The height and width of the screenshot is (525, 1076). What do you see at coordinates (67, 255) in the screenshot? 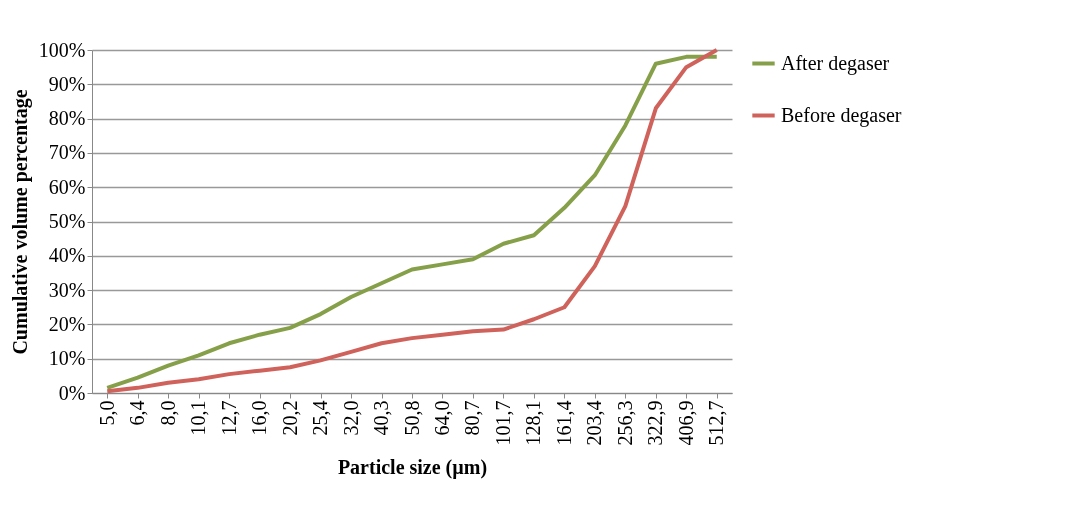
I see `y-tick-label: 40%` at bounding box center [67, 255].